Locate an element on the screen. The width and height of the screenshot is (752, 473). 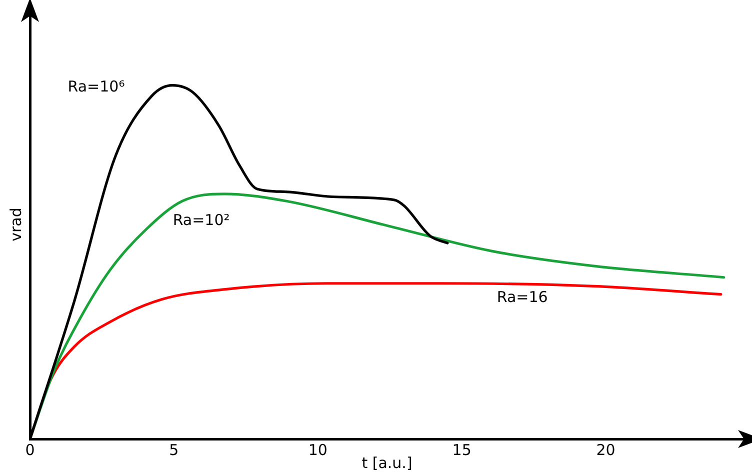
x-tick-label: 10 is located at coordinates (318, 449).